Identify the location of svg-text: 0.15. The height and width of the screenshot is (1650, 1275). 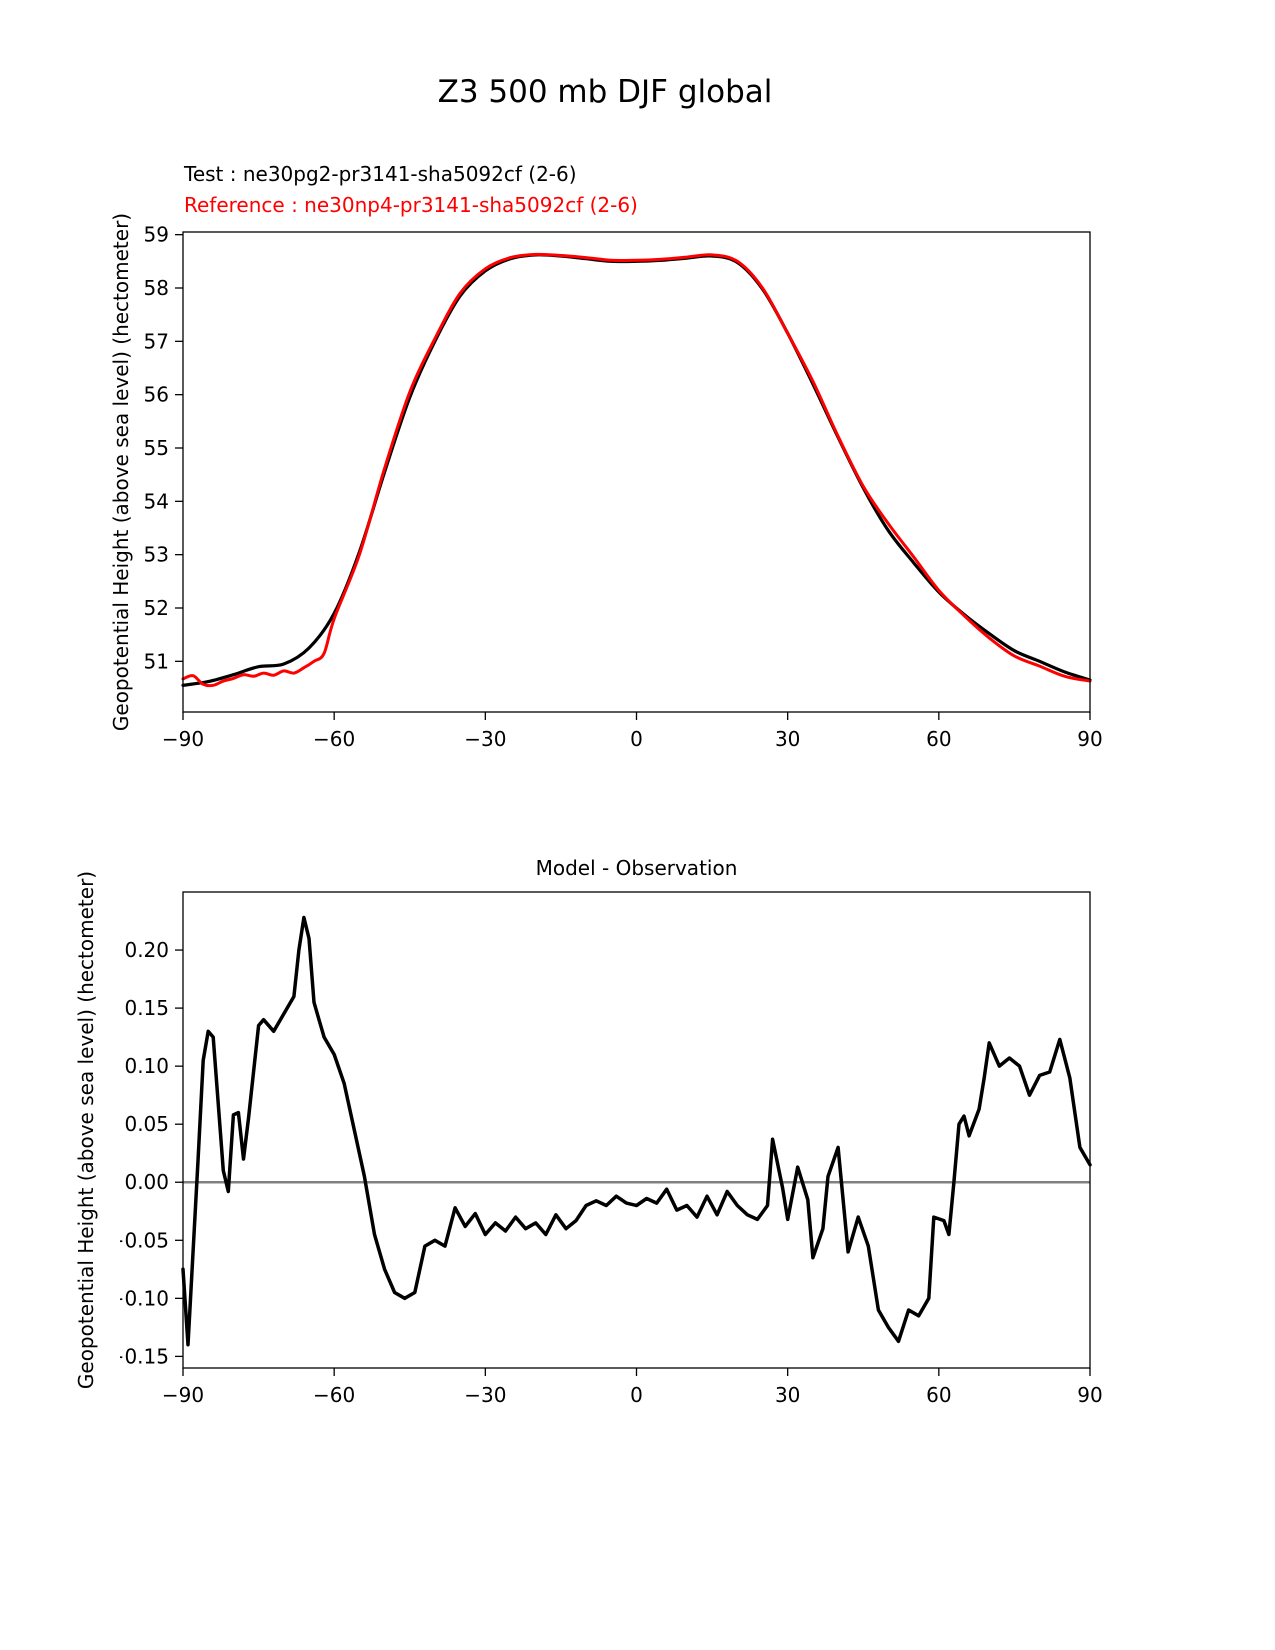
(146, 1008).